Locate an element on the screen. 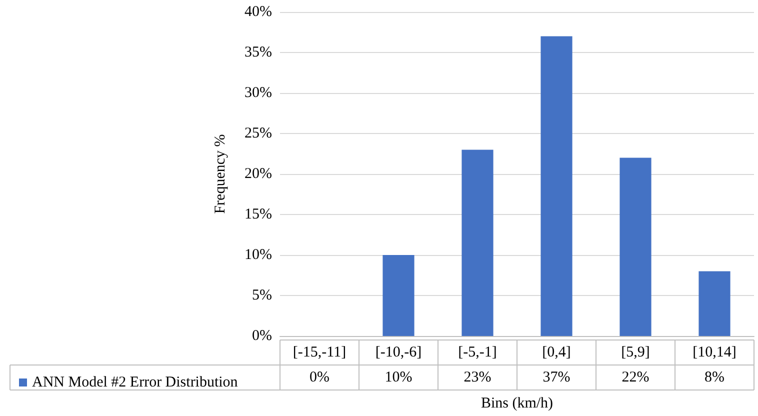 Image resolution: width=758 pixels, height=416 pixels. y-tick-label: 30% is located at coordinates (258, 93).